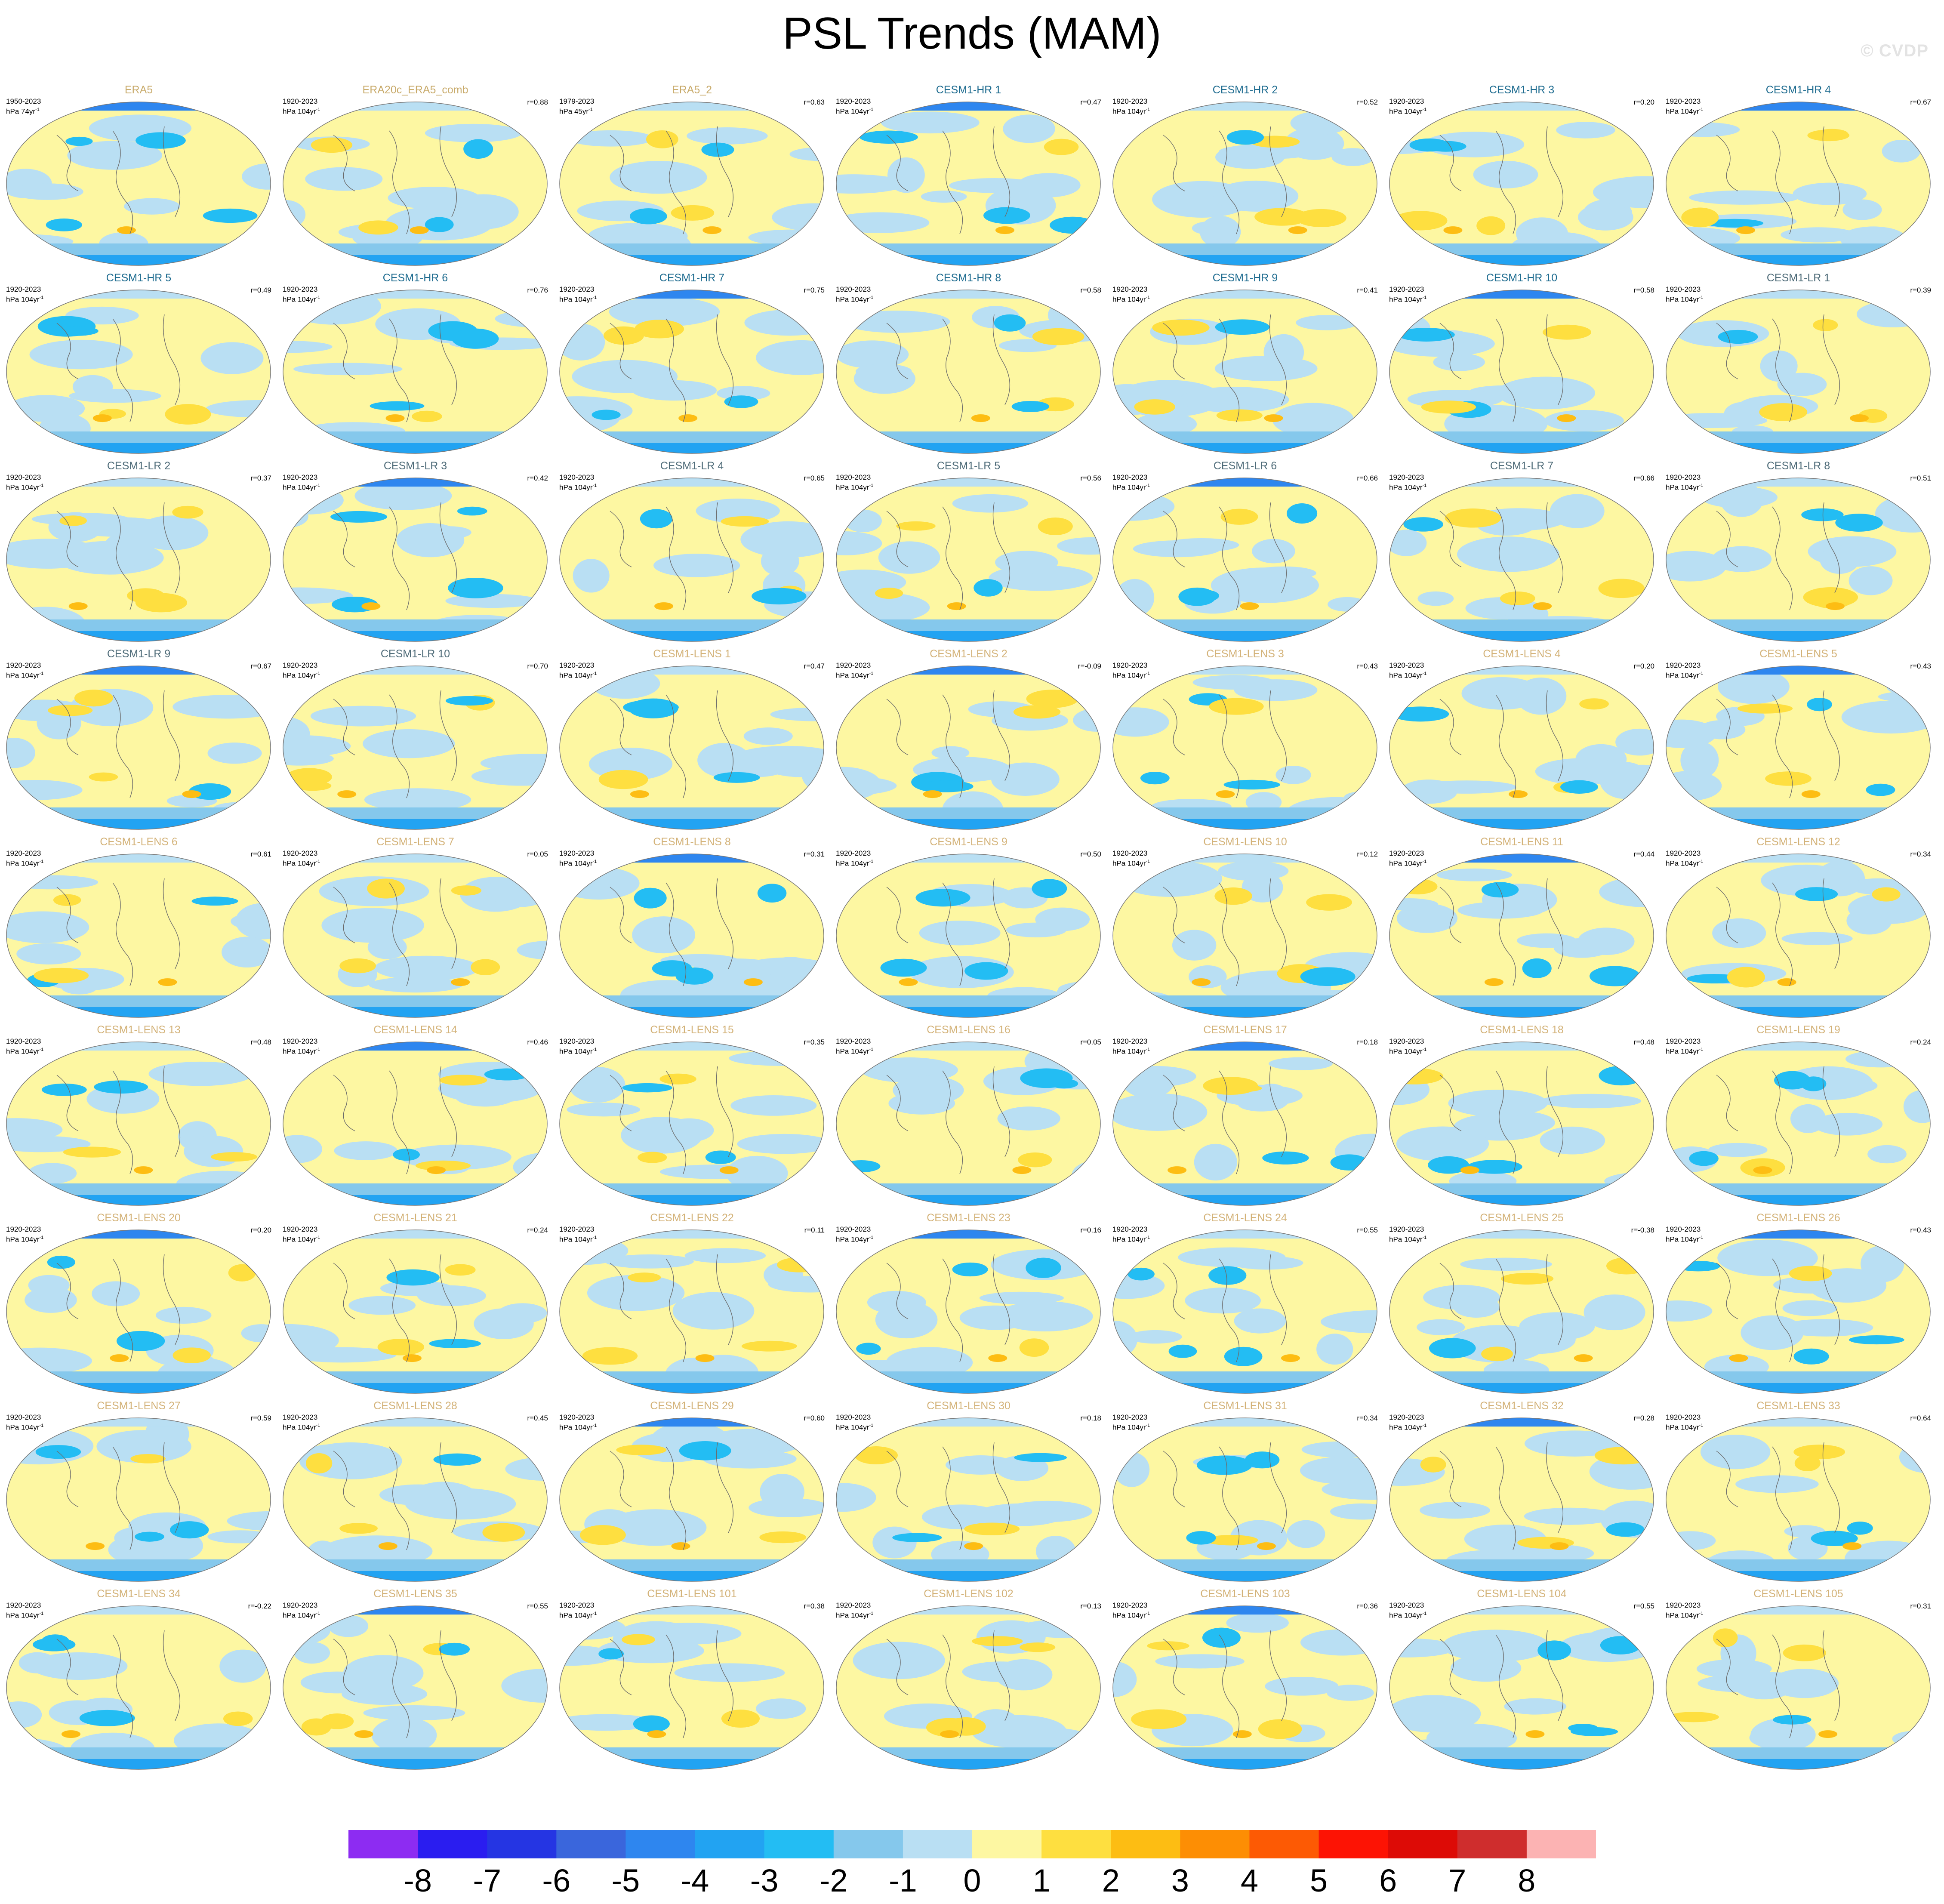 The image size is (1944, 1904). Describe the element at coordinates (1090, 478) in the screenshot. I see `panel-correlation: r=0.56` at that location.